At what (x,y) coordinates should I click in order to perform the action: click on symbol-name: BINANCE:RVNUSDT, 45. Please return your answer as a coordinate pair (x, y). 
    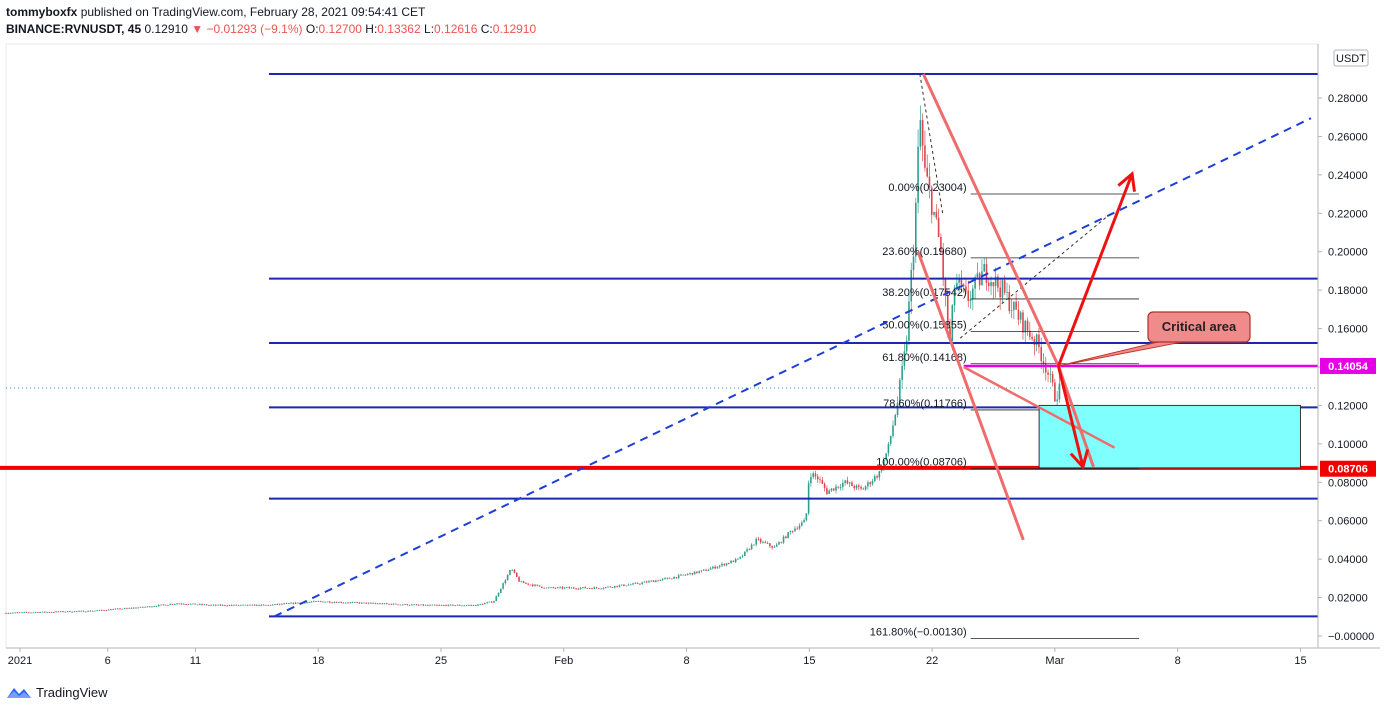
    Looking at the image, I should click on (74, 29).